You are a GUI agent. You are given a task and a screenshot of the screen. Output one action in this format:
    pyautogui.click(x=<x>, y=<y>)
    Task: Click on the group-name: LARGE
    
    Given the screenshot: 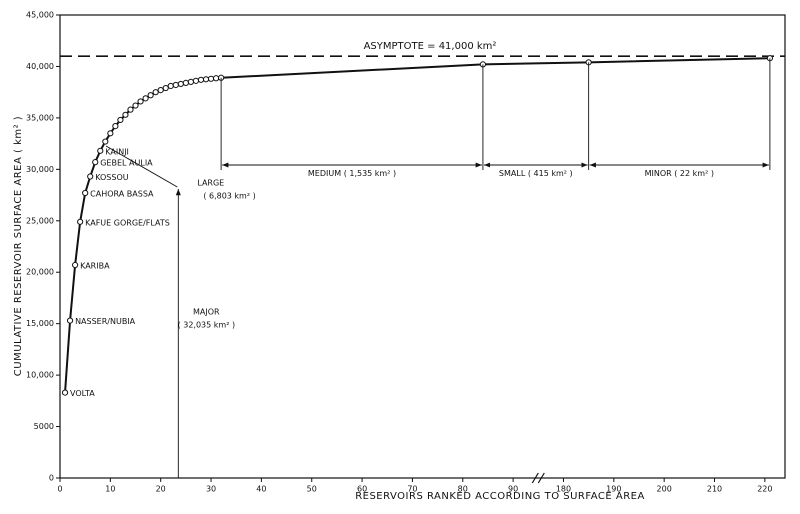 What is the action you would take?
    pyautogui.click(x=210, y=183)
    